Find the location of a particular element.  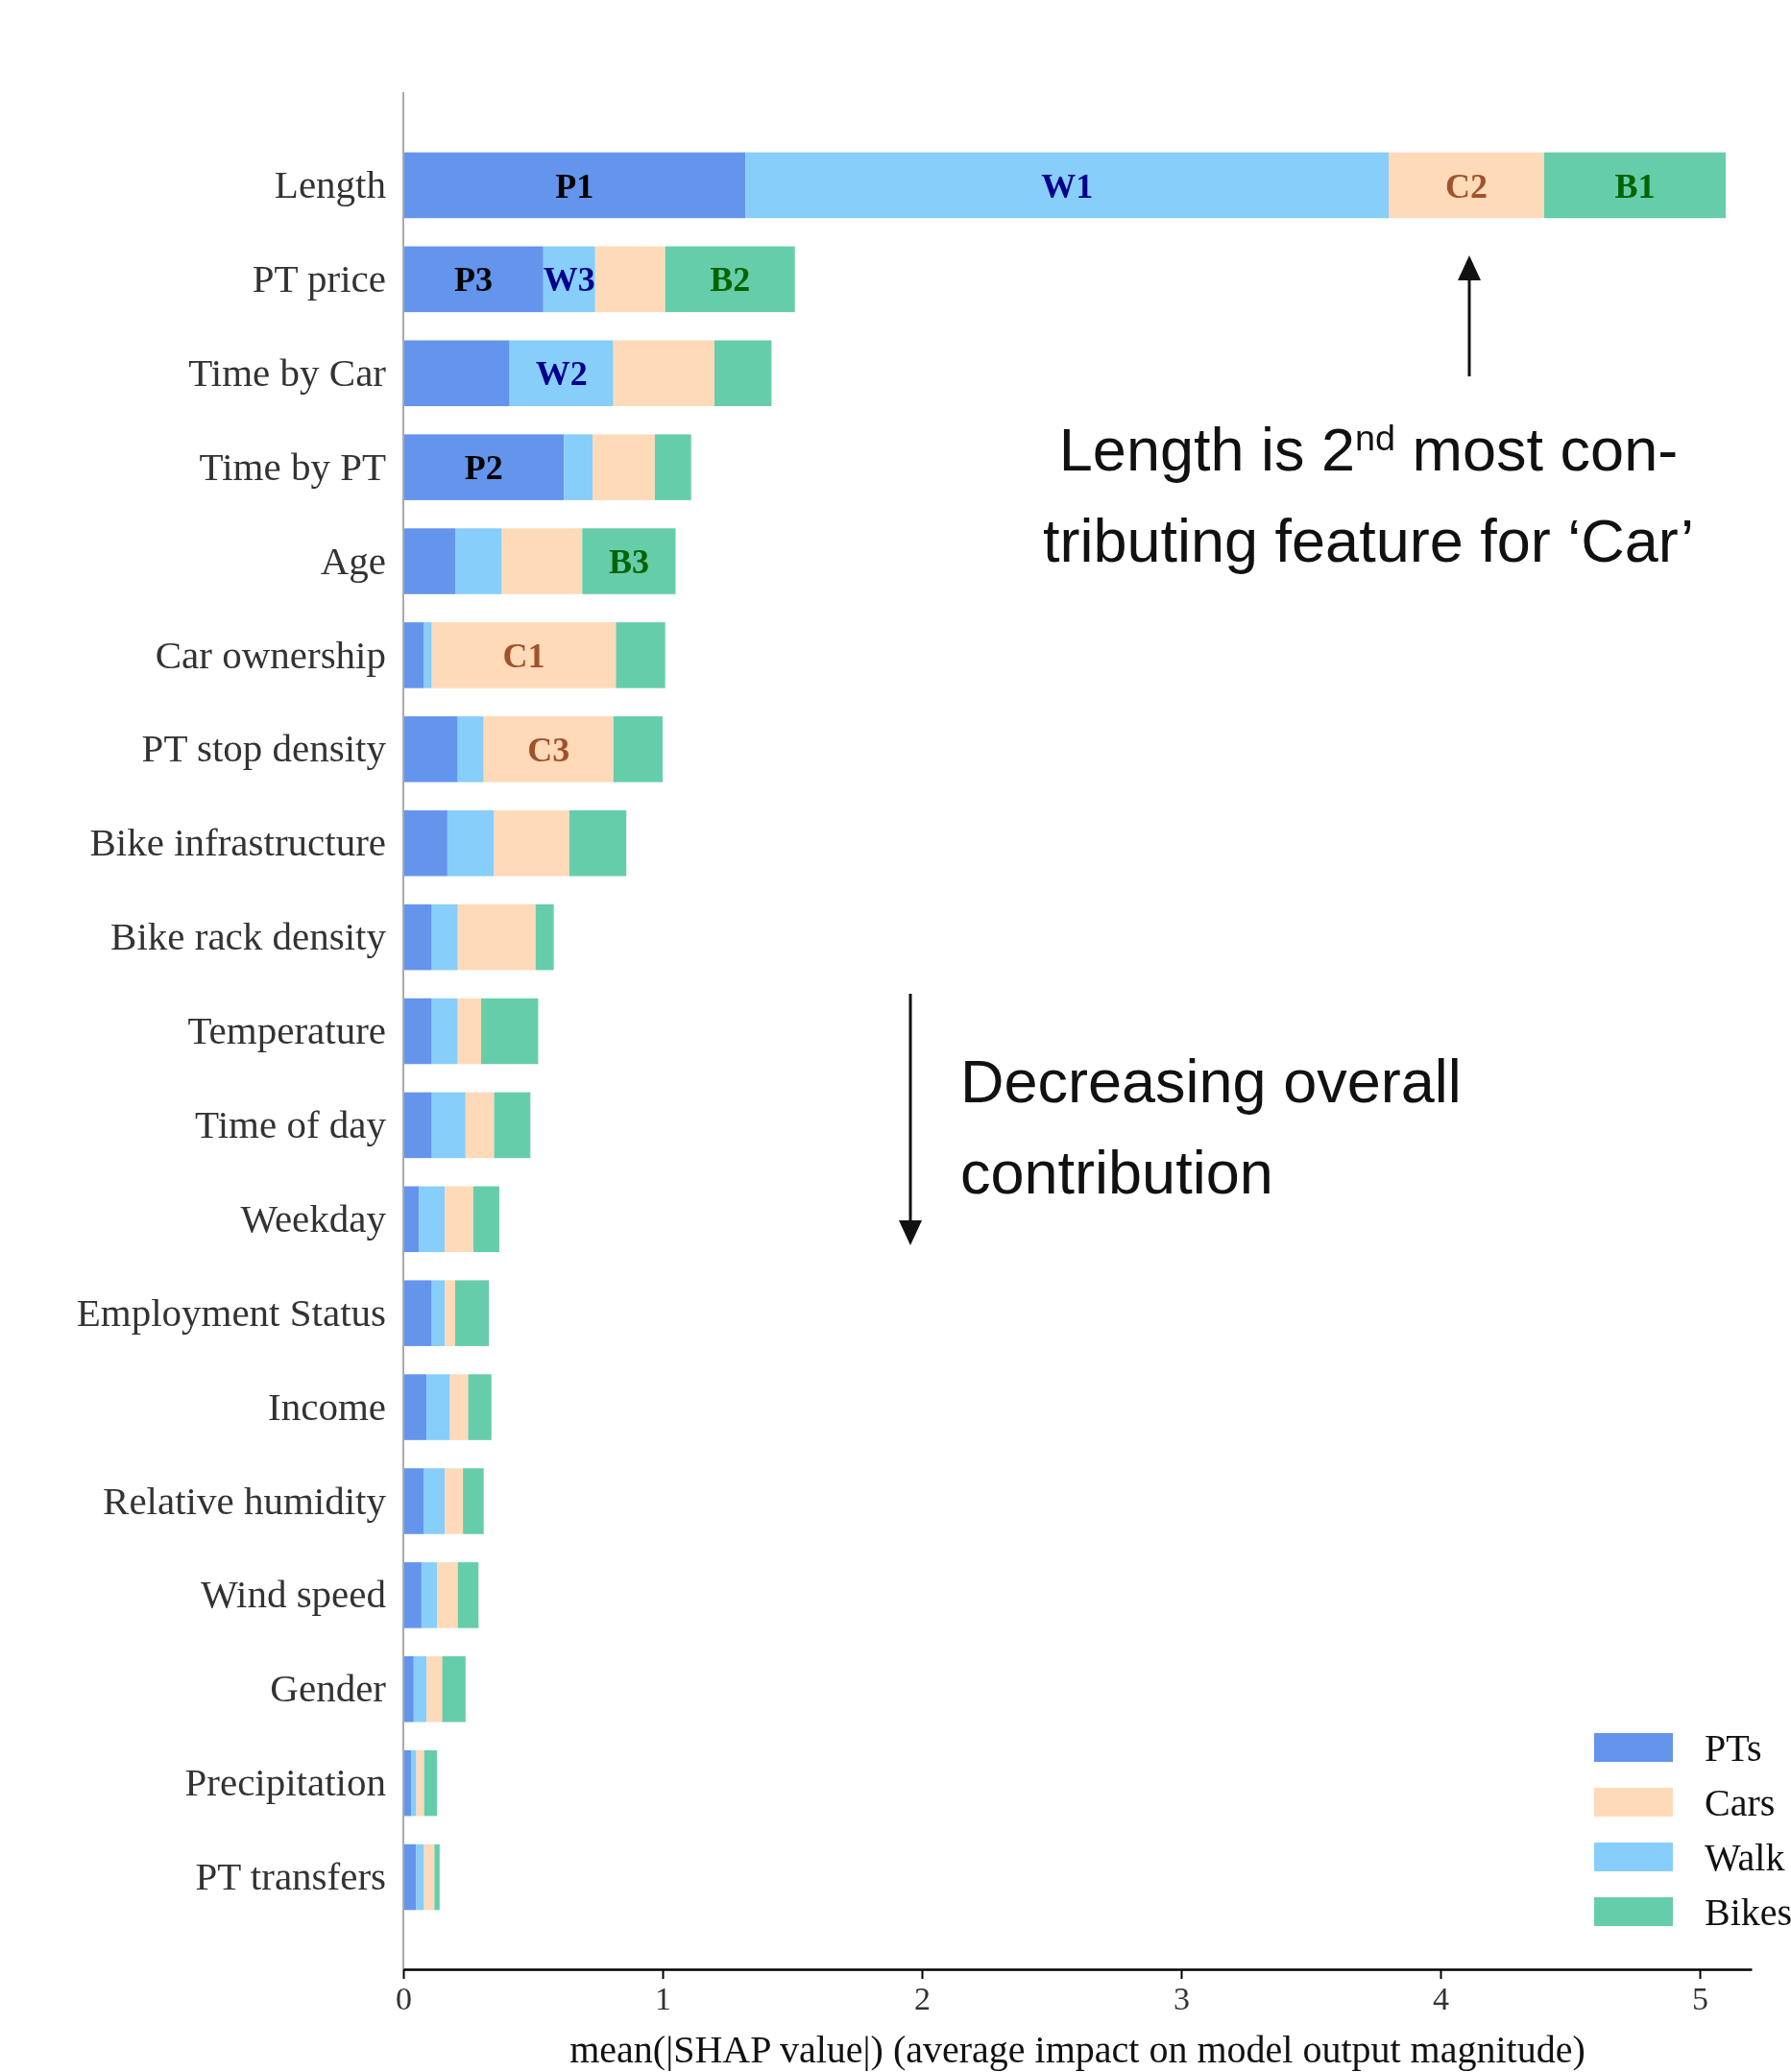

annotation: C3 is located at coordinates (548, 749).